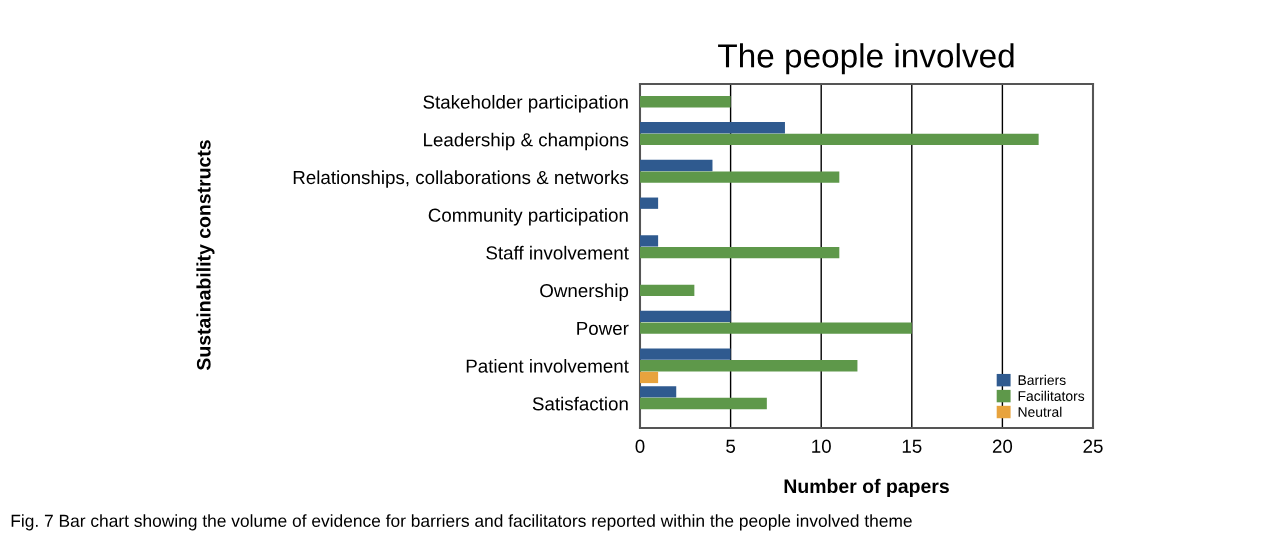 The image size is (1284, 544). Describe the element at coordinates (526, 141) in the screenshot. I see `y-tick-label: Leadership & champions` at that location.